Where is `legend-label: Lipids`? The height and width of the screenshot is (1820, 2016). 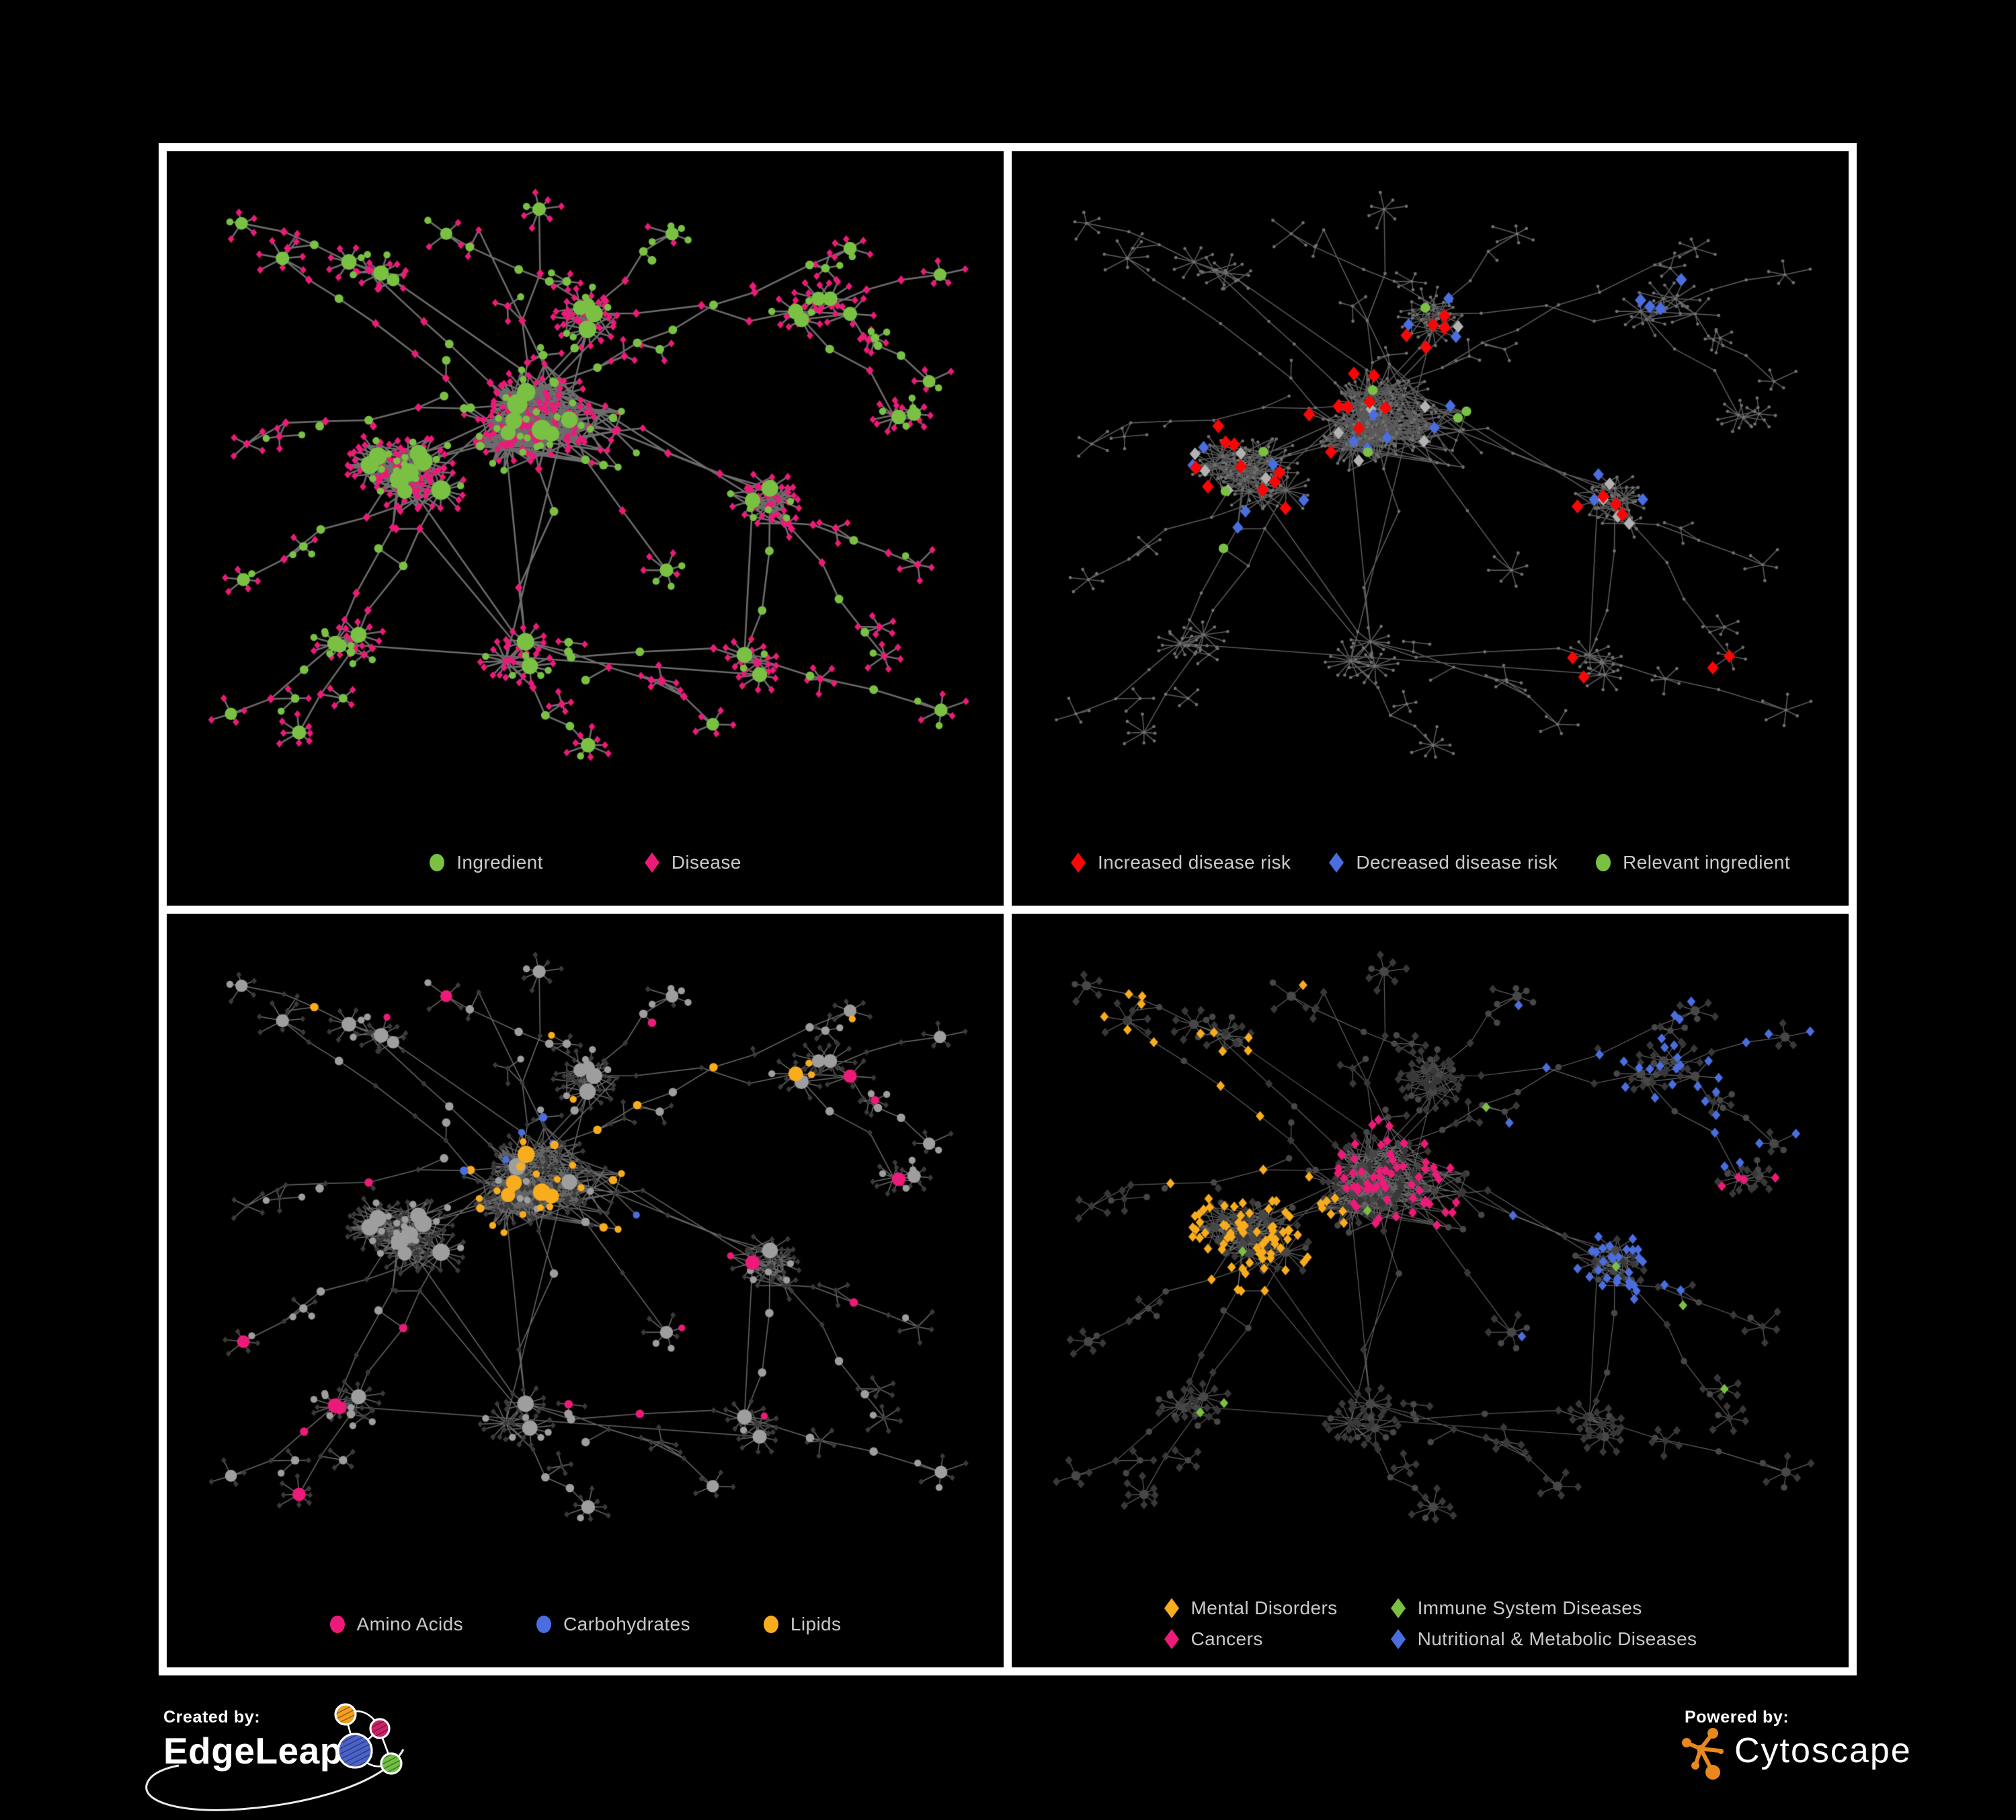
legend-label: Lipids is located at coordinates (816, 1624).